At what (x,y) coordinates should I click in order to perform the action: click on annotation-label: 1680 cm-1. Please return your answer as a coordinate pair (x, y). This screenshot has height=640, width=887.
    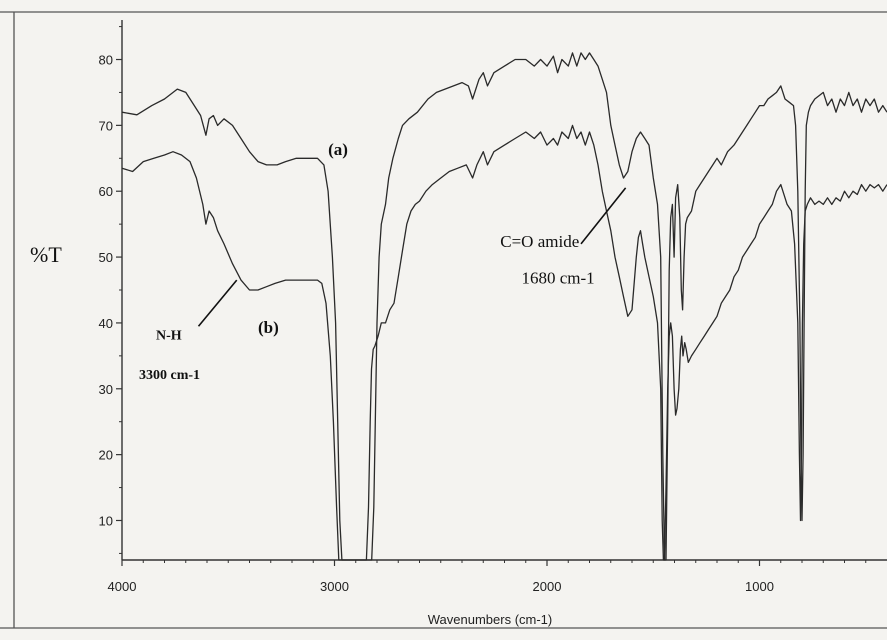
    Looking at the image, I should click on (558, 277).